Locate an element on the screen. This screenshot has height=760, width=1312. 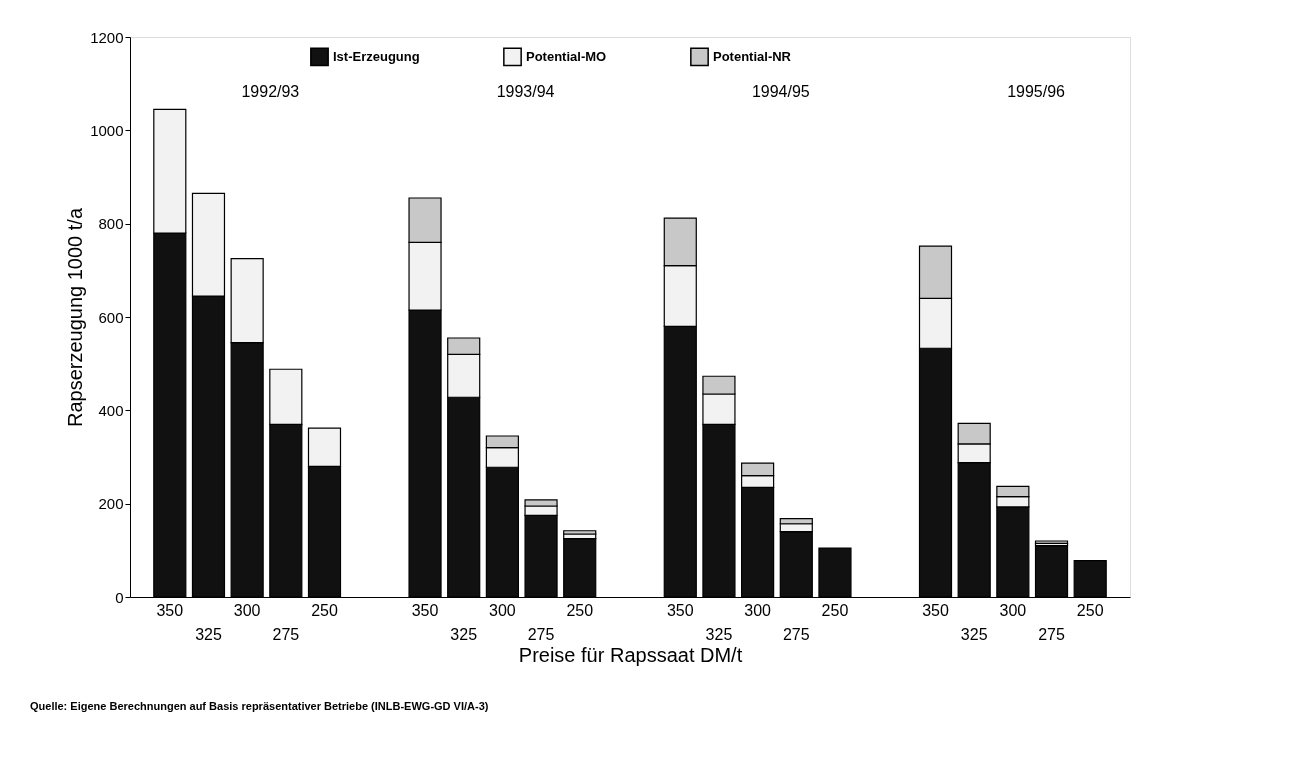
annotation: 1994/95 is located at coordinates (780, 91).